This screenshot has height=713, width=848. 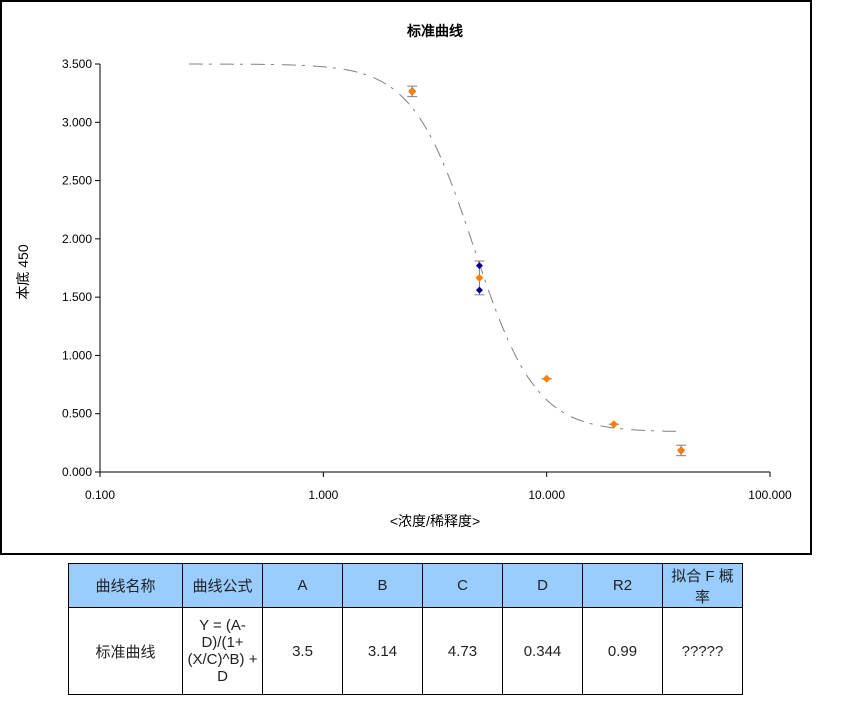 I want to click on table-cell: Y = (A-D)/(1+(X/C)^B) + D, so click(x=222, y=651).